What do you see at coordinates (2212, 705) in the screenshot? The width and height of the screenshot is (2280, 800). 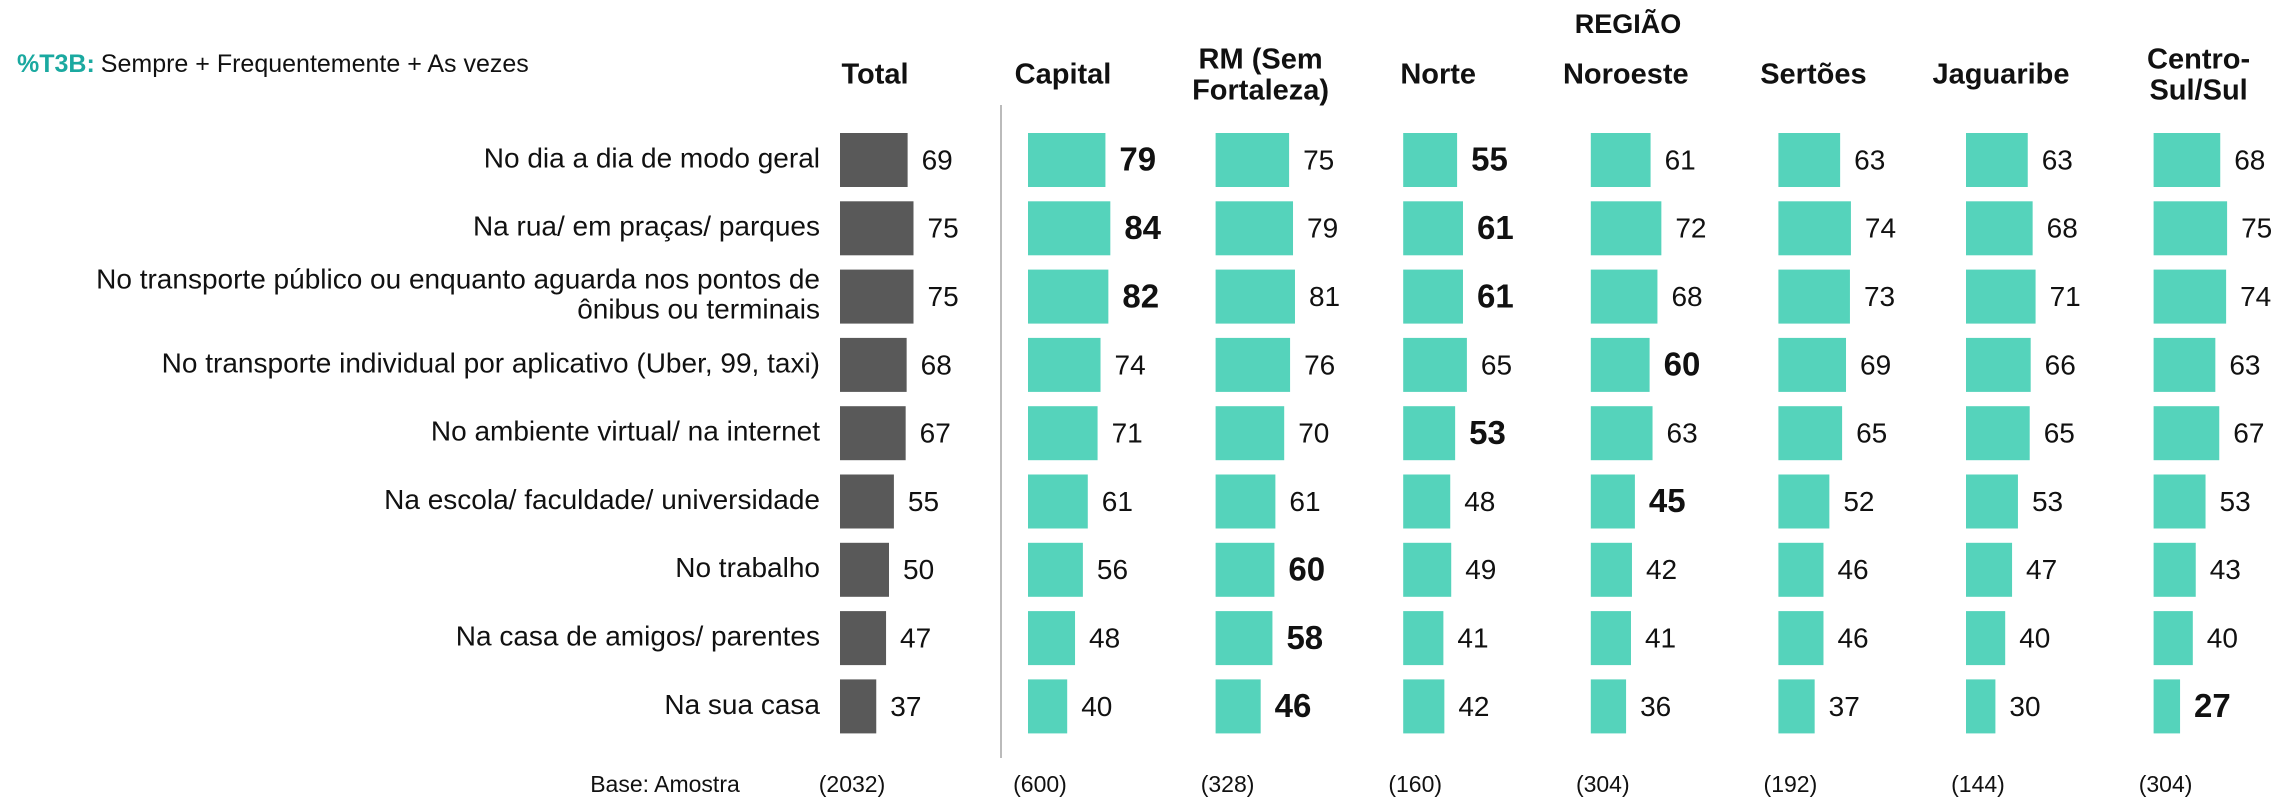 I see `value-label: 27` at bounding box center [2212, 705].